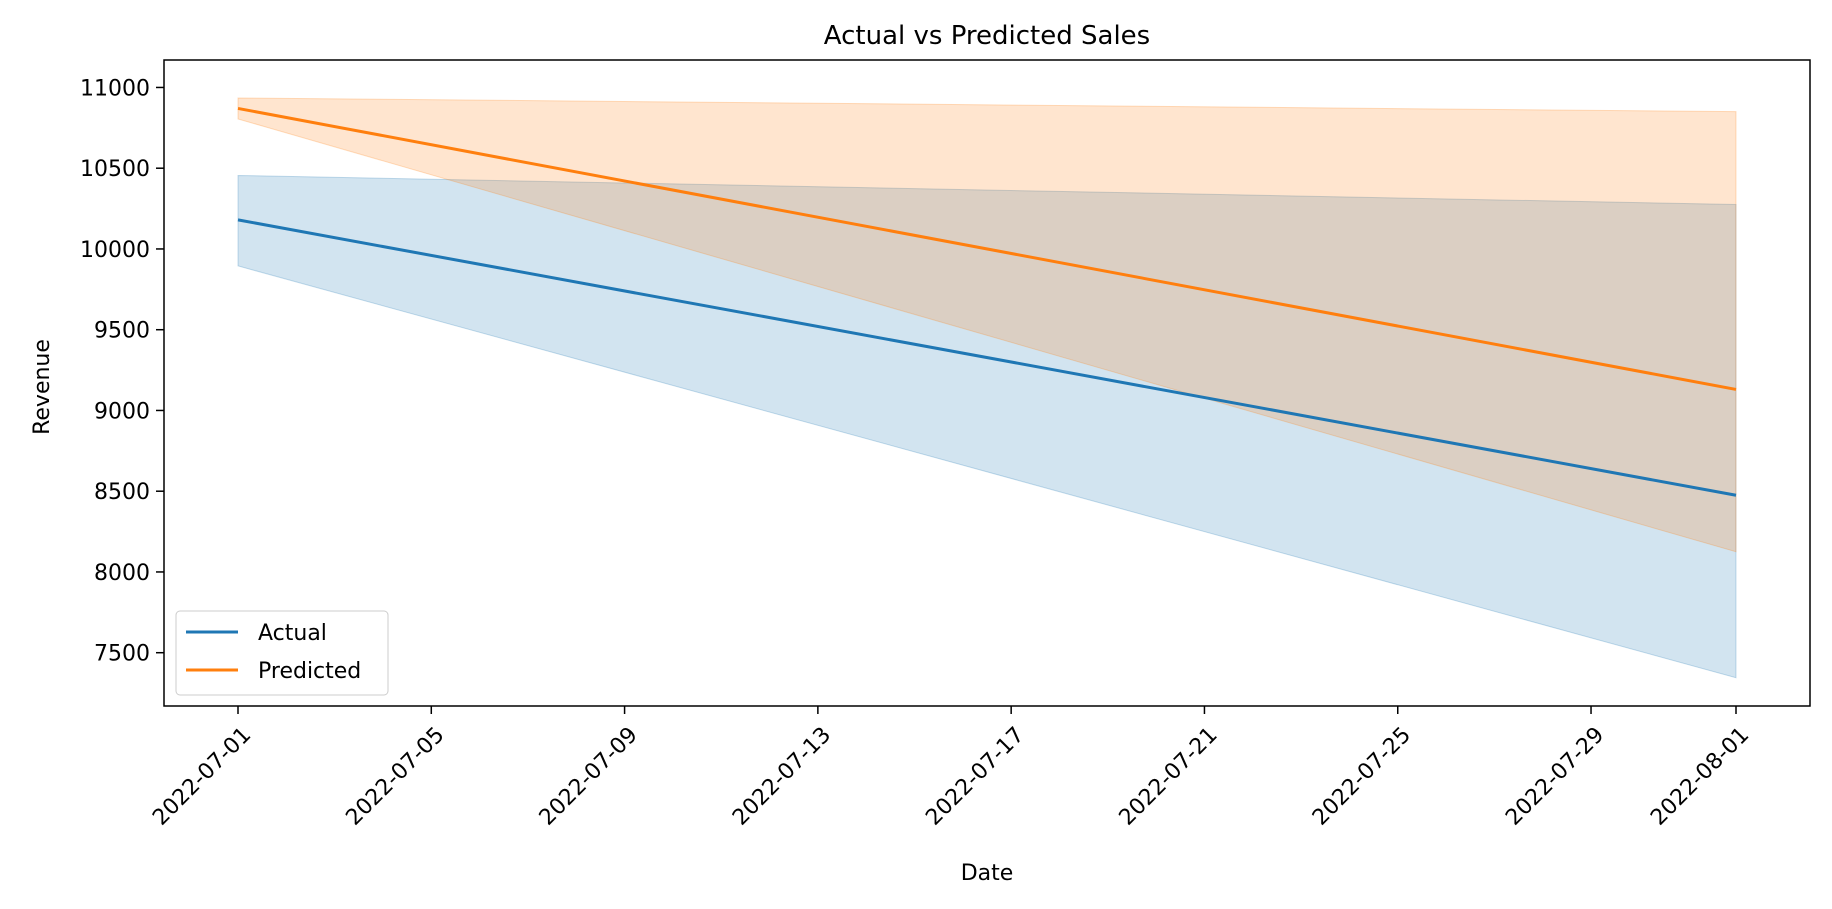  I want to click on y-tick-label: 7500, so click(122, 654).